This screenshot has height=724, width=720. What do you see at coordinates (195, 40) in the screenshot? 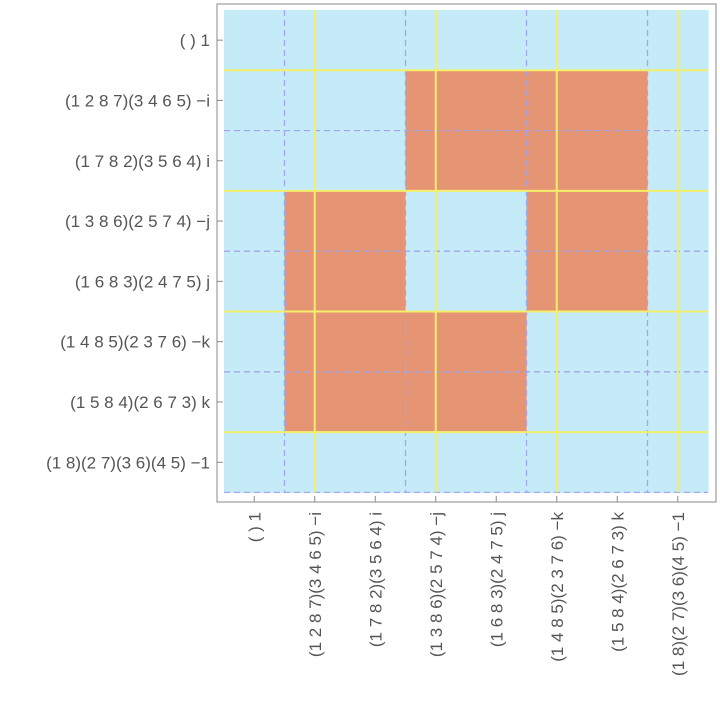
I see `row-label-0: ( ) 1` at bounding box center [195, 40].